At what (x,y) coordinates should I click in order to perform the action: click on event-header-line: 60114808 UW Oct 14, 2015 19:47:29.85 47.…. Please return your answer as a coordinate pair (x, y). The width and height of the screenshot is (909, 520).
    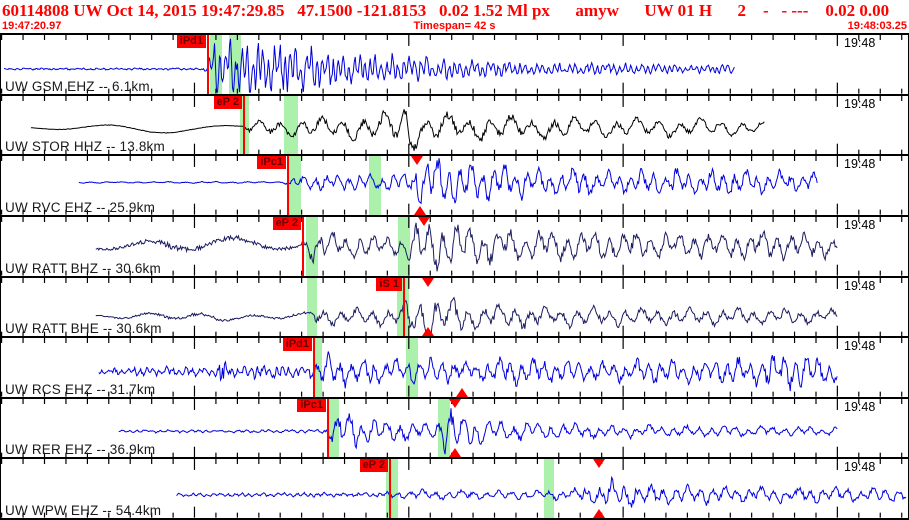
    Looking at the image, I should click on (446, 10).